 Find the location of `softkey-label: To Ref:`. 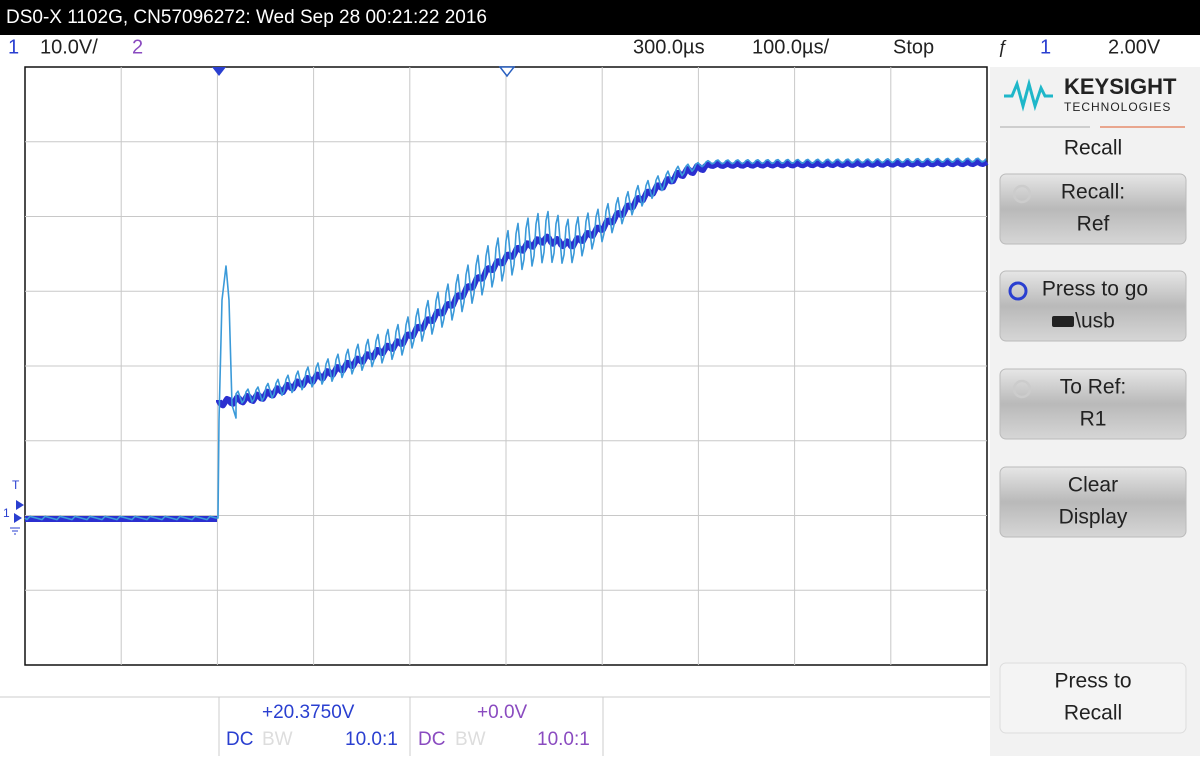

softkey-label: To Ref: is located at coordinates (1093, 387).